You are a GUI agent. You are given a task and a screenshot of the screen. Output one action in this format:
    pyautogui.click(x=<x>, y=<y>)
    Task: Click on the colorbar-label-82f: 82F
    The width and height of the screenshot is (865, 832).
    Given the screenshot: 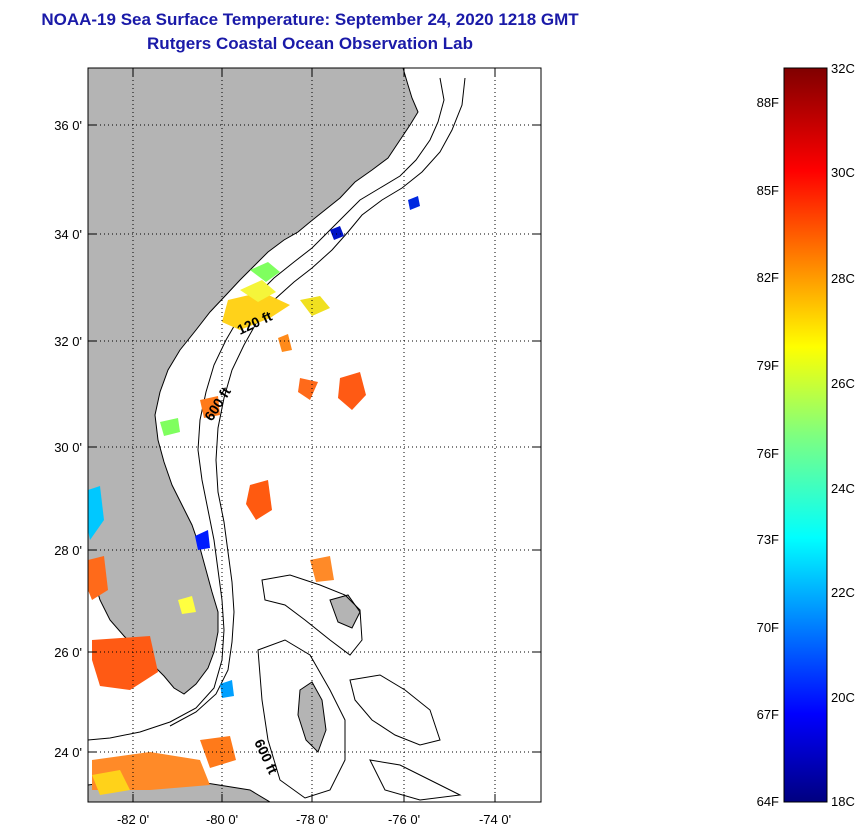 What is the action you would take?
    pyautogui.click(x=768, y=277)
    